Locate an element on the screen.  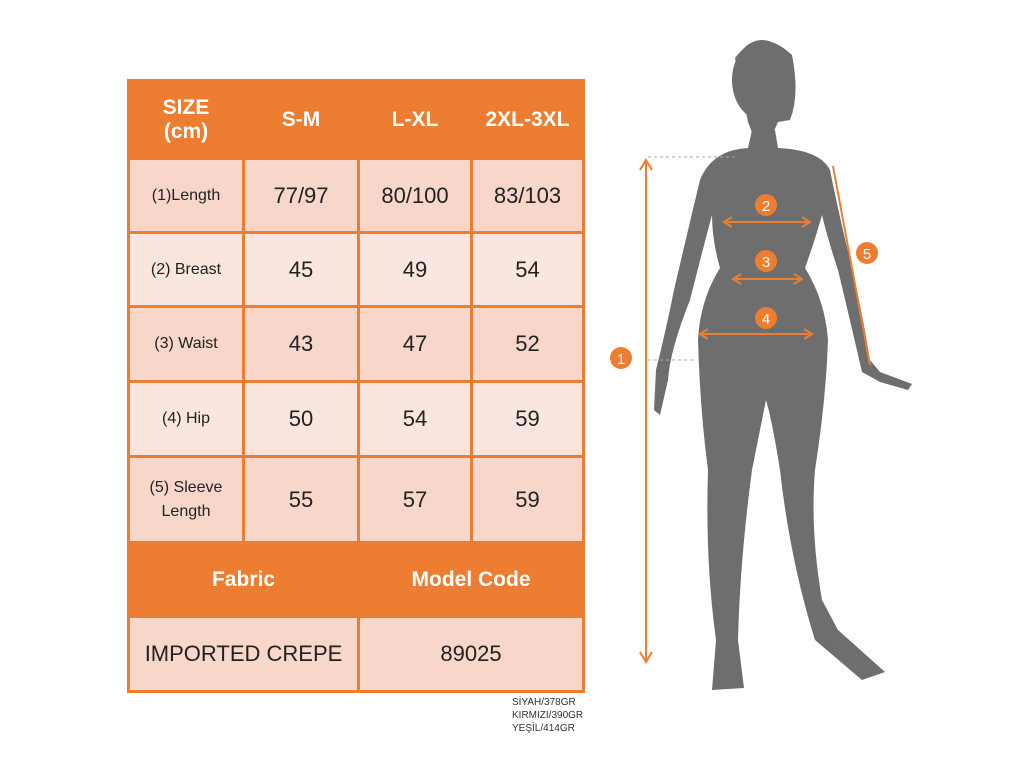
row-label: (3) Waist is located at coordinates (186, 344).